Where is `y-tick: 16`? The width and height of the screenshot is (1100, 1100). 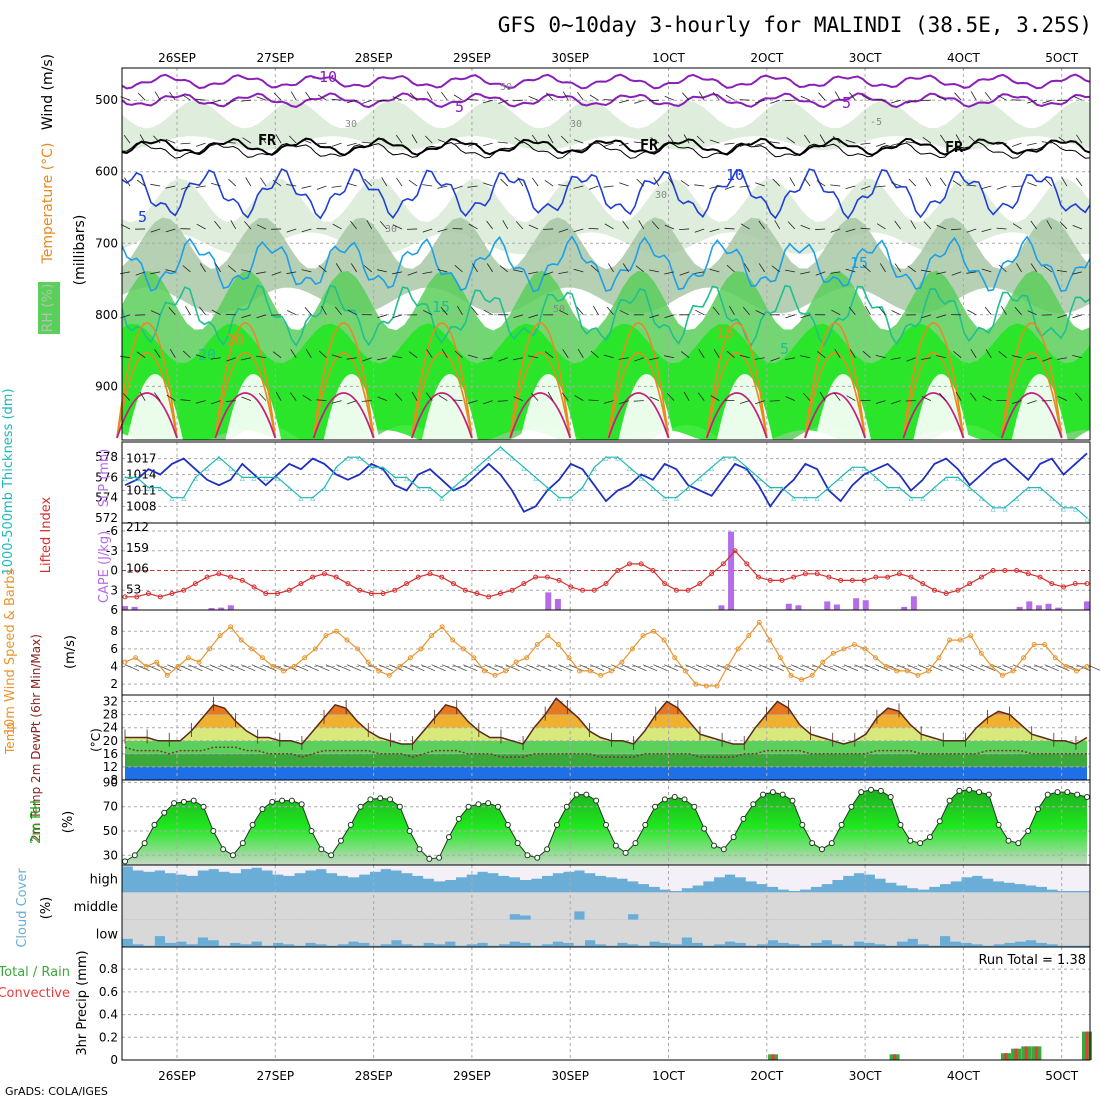 y-tick: 16 is located at coordinates (110, 754).